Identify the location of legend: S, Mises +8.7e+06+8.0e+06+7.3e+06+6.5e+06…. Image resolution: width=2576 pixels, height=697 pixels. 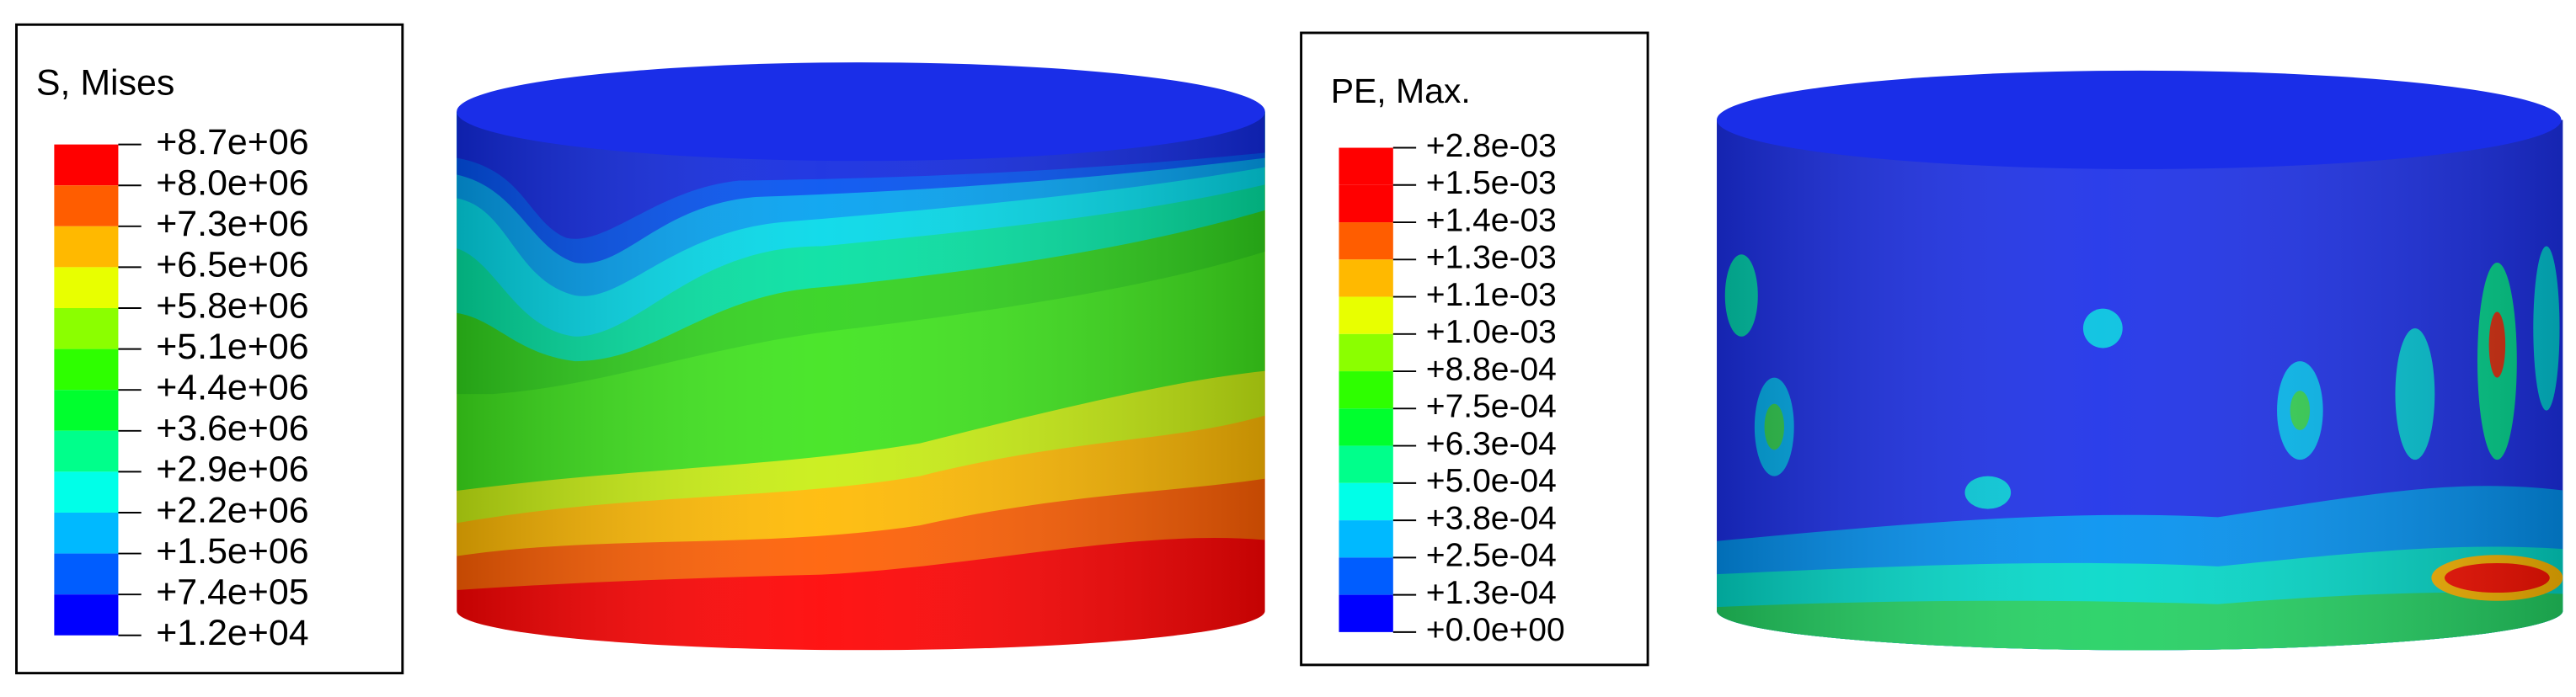
(172, 358).